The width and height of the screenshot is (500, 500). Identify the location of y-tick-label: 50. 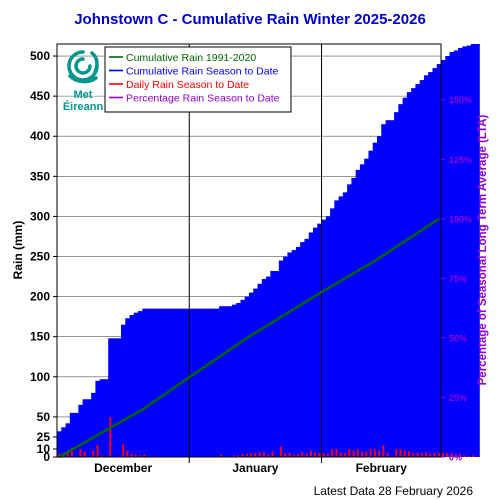
(44, 417).